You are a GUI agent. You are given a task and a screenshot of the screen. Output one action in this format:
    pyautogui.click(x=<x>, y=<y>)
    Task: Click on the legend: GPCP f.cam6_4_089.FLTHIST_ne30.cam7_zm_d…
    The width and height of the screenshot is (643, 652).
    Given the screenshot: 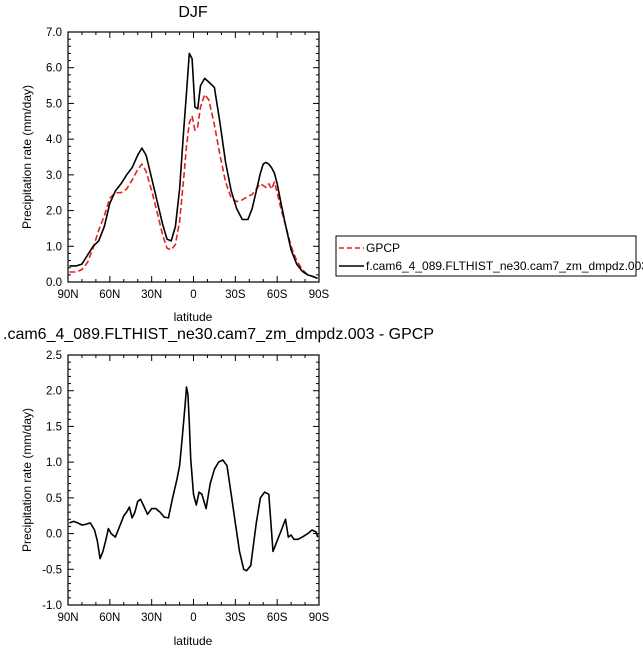 What is the action you would take?
    pyautogui.click(x=489, y=256)
    